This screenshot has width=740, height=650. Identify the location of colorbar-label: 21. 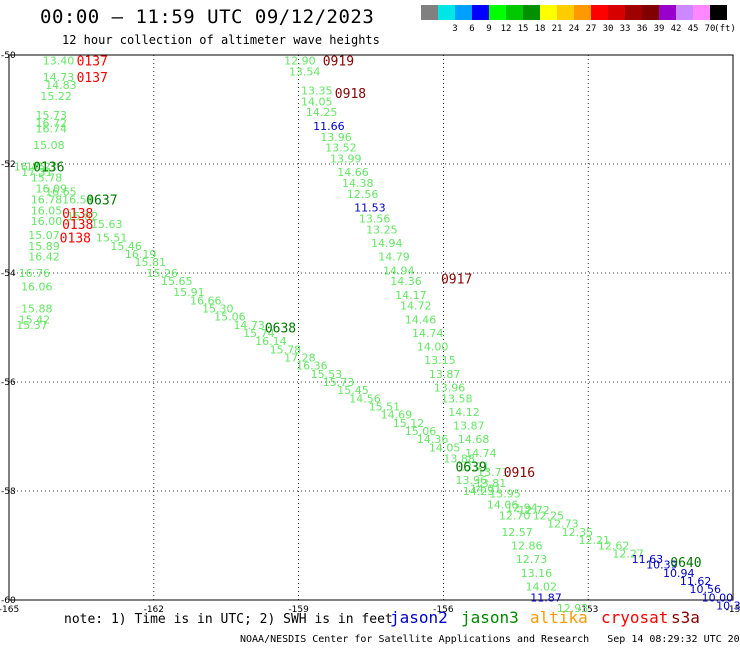
(557, 29).